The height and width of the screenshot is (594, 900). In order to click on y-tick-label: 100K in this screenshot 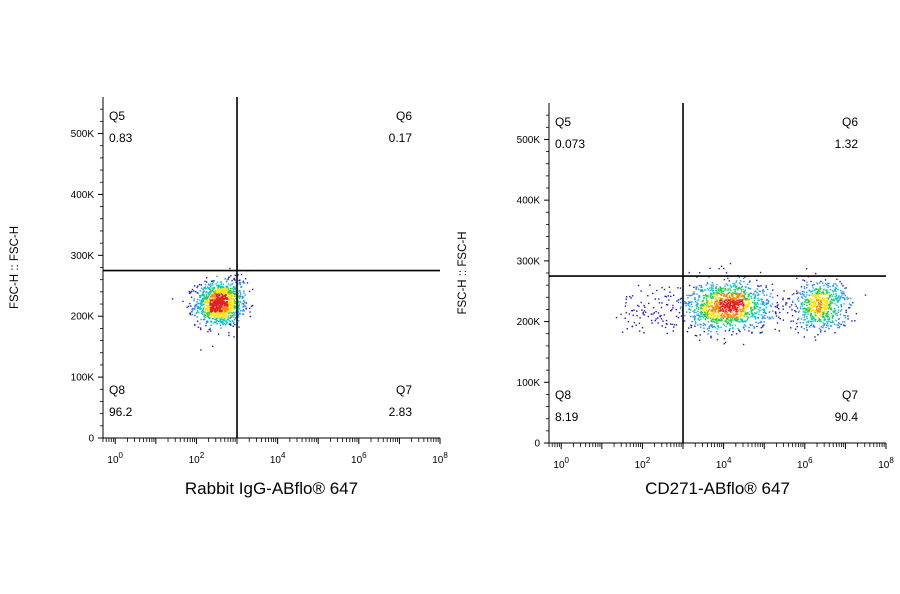, I will do `click(529, 383)`.